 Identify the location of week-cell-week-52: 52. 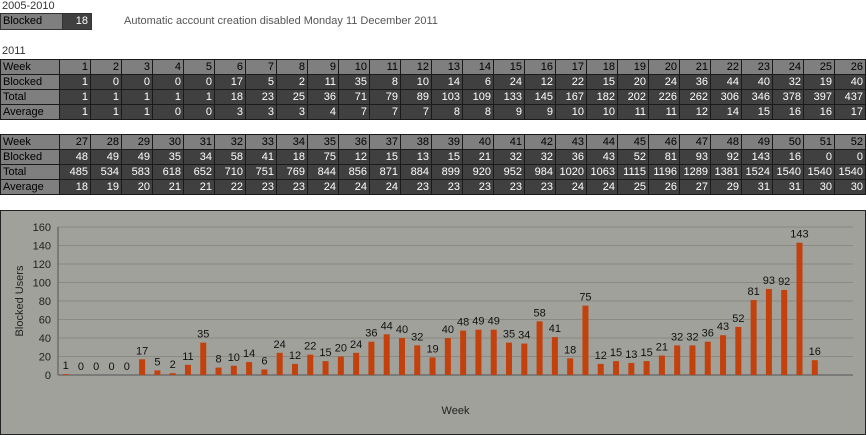
(850, 142).